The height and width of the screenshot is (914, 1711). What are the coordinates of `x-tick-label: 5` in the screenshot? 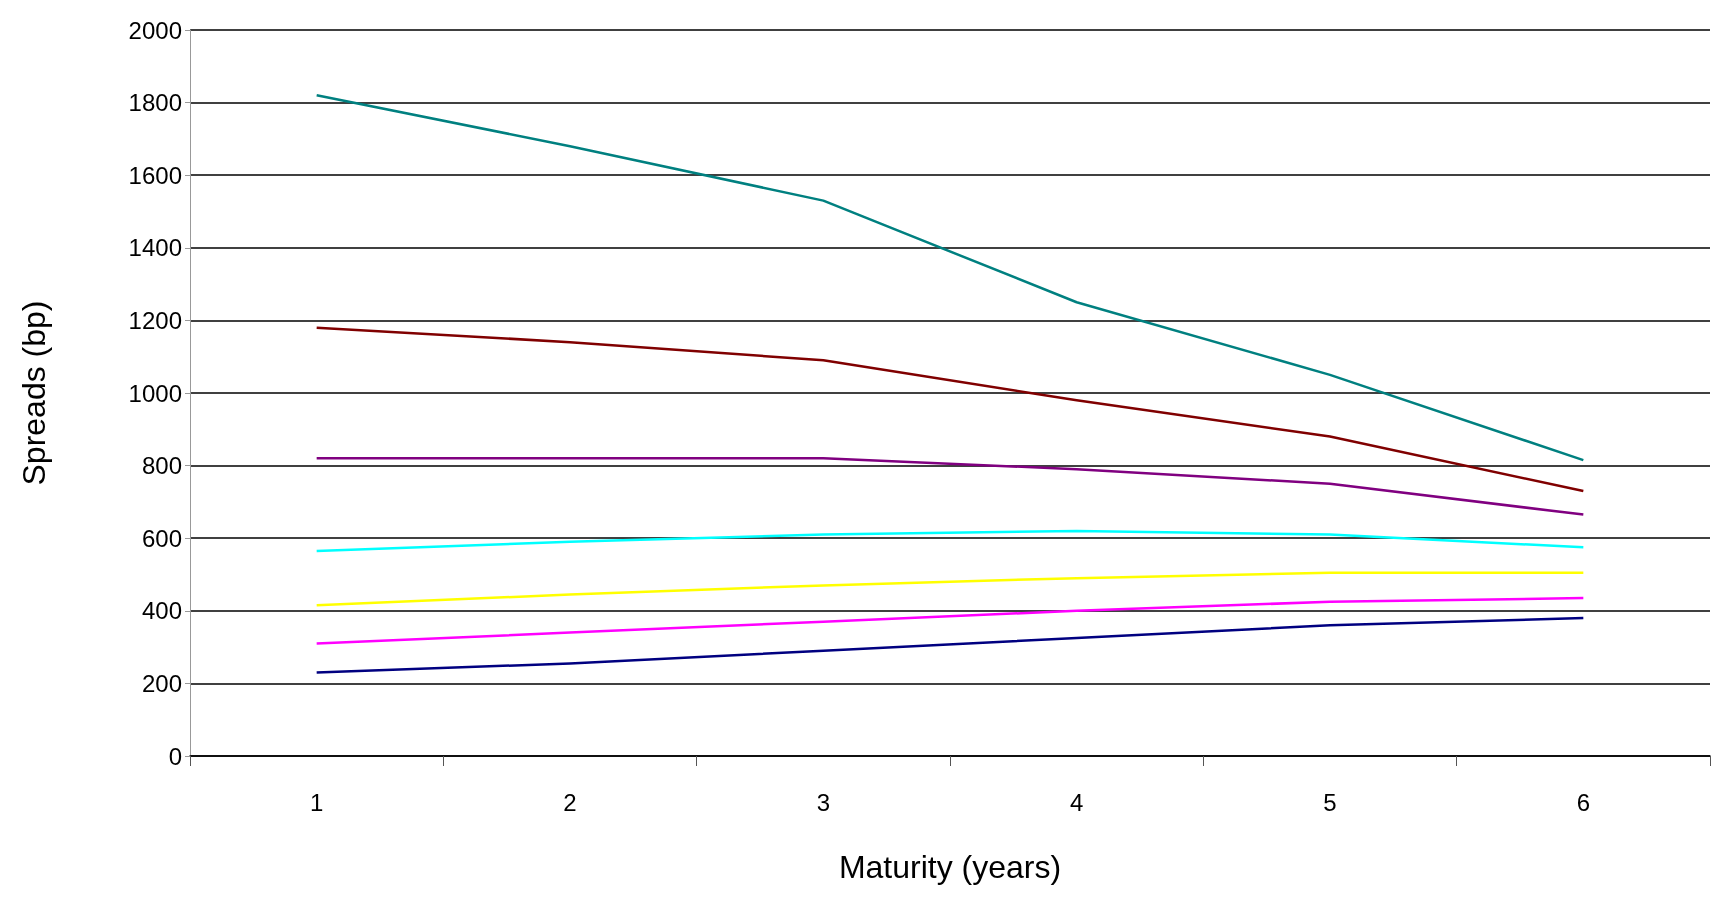 It's located at (1330, 802).